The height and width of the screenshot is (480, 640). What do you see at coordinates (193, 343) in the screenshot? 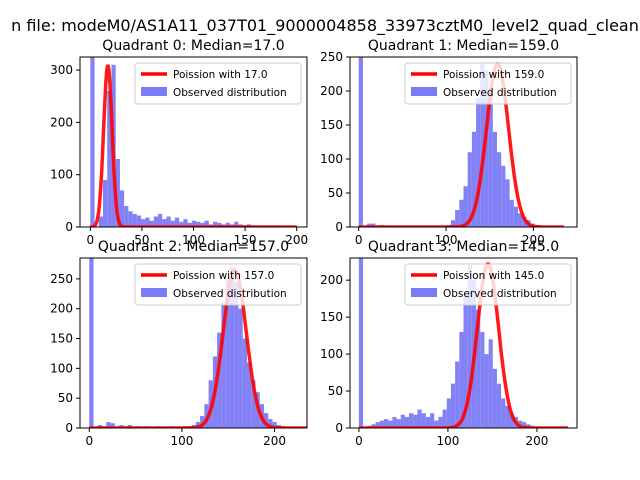
I see `axes-frame` at bounding box center [193, 343].